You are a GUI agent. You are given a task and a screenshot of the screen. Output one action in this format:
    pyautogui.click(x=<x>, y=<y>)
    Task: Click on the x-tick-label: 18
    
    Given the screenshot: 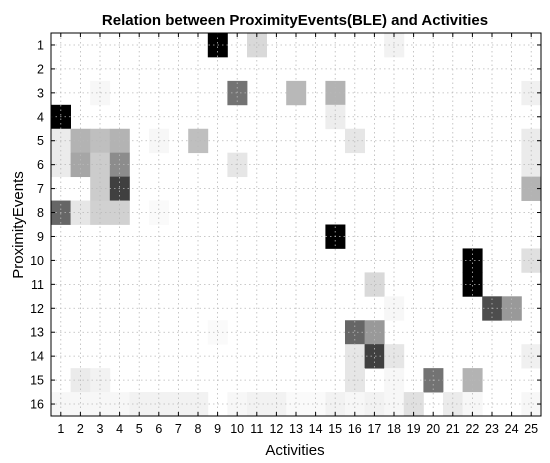 What is the action you would take?
    pyautogui.click(x=394, y=429)
    